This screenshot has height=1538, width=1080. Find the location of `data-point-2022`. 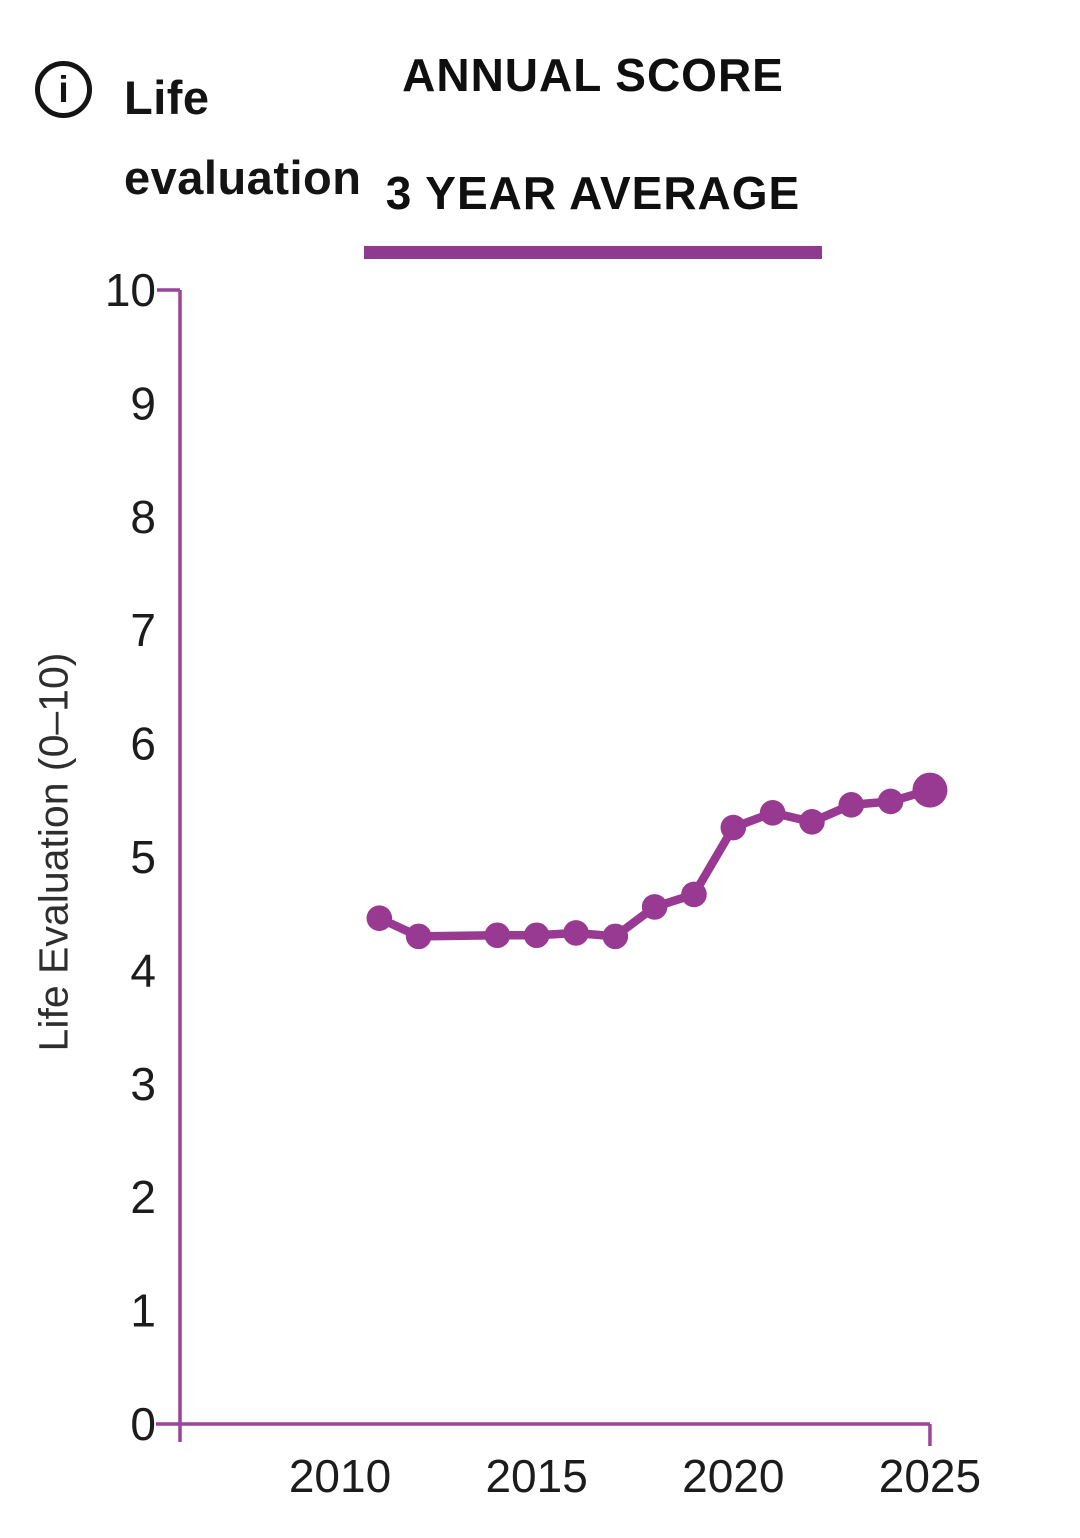

data-point-2022 is located at coordinates (812, 822).